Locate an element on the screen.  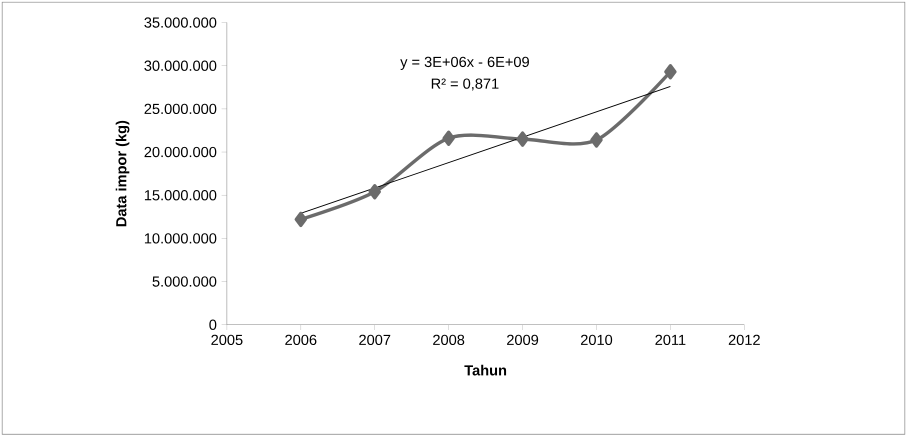
x-tick-label: 2010 is located at coordinates (596, 339).